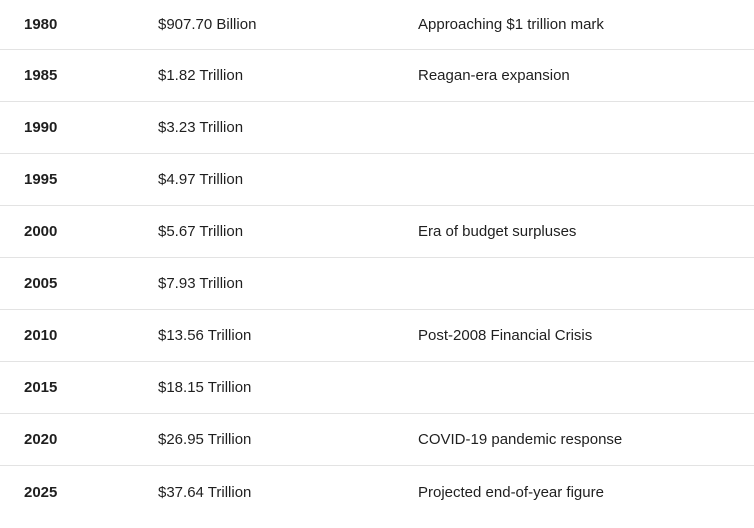 Image resolution: width=754 pixels, height=528 pixels. Describe the element at coordinates (201, 231) in the screenshot. I see `debt-cell: $5.67 Trillion` at that location.